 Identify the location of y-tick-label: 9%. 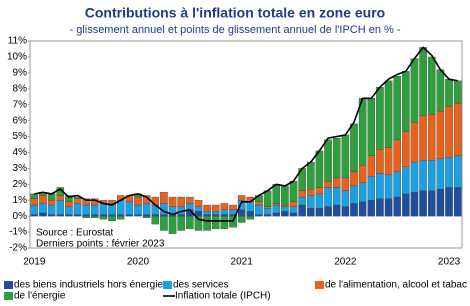
(20, 72).